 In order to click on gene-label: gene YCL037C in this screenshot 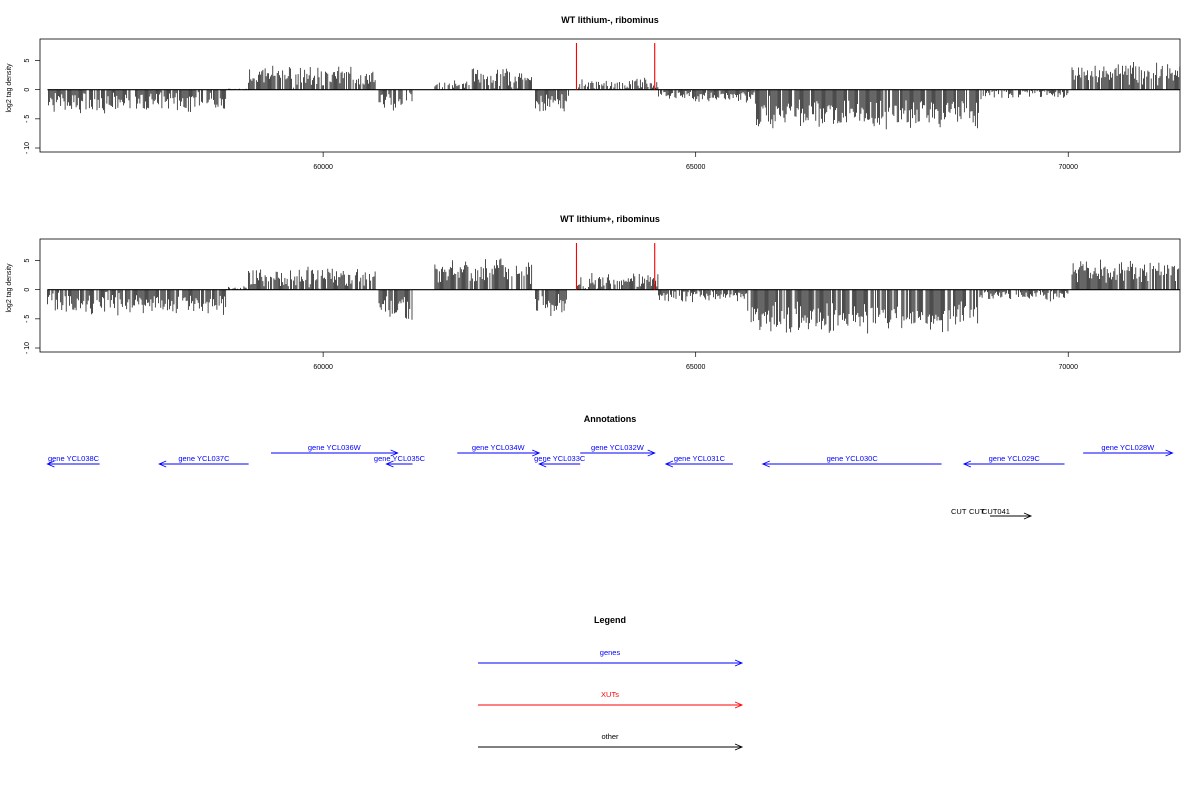, I will do `click(204, 458)`.